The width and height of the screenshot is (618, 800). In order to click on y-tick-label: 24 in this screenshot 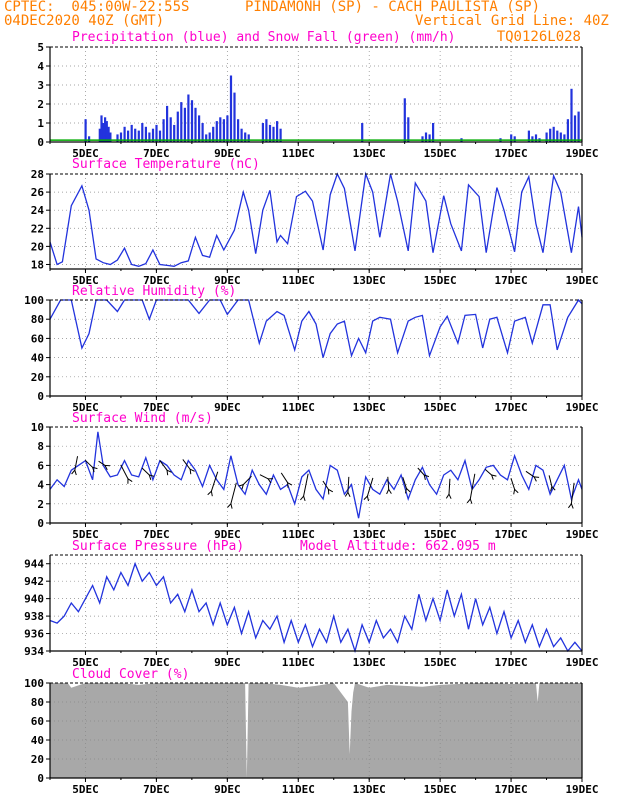, I will do `click(38, 210)`.